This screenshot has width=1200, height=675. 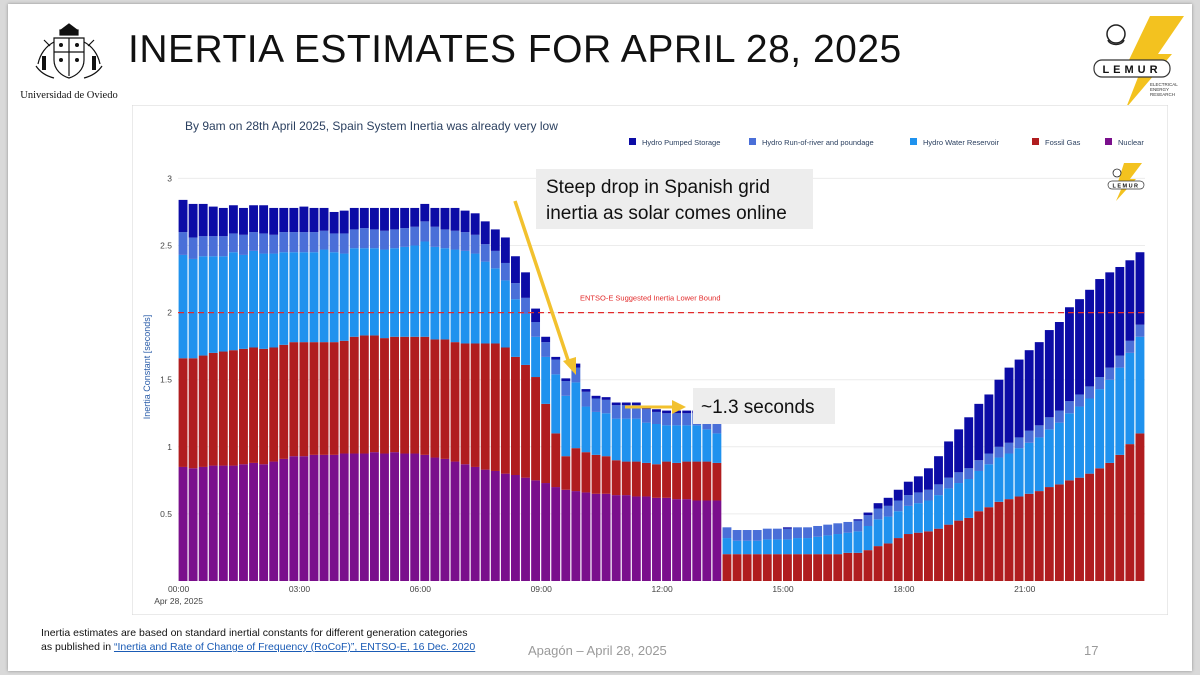 I want to click on legend-swatch, so click(x=752, y=141).